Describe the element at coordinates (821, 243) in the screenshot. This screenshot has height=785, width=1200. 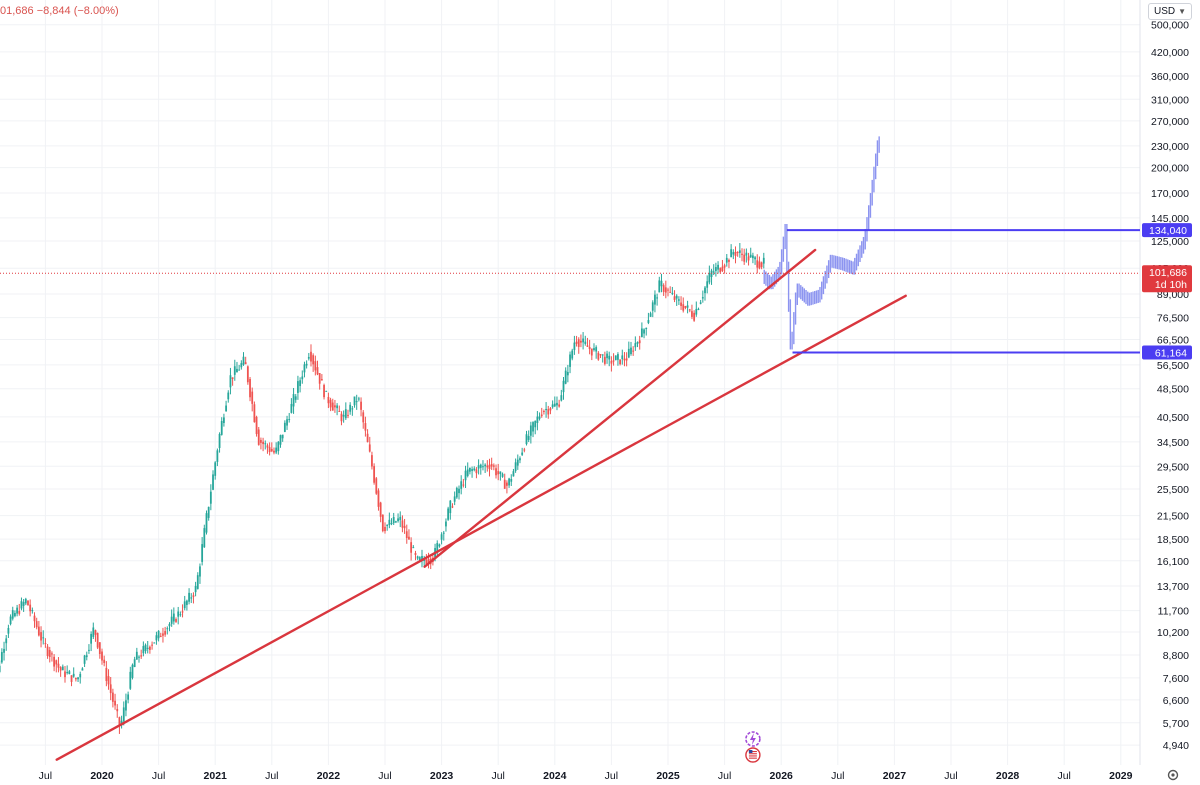
I see `projection-bars` at that location.